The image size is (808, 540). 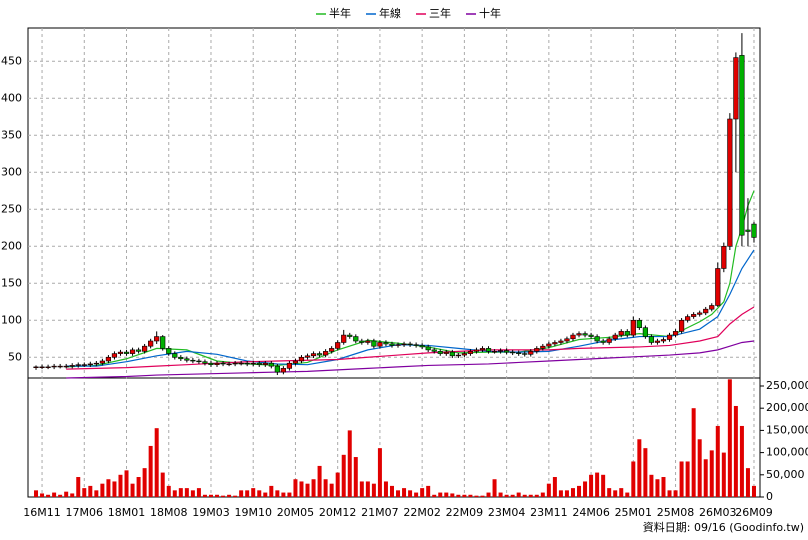 What do you see at coordinates (787, 429) in the screenshot?
I see `y2-tick-label: 150,000` at bounding box center [787, 429].